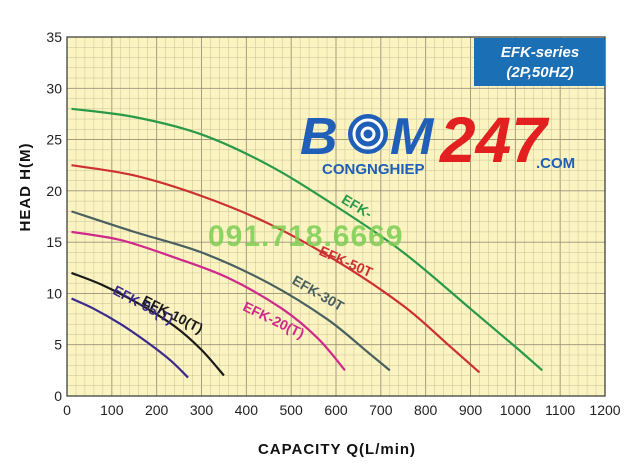 This screenshot has height=469, width=640. What do you see at coordinates (58, 396) in the screenshot?
I see `y-tick-label: 0` at bounding box center [58, 396].